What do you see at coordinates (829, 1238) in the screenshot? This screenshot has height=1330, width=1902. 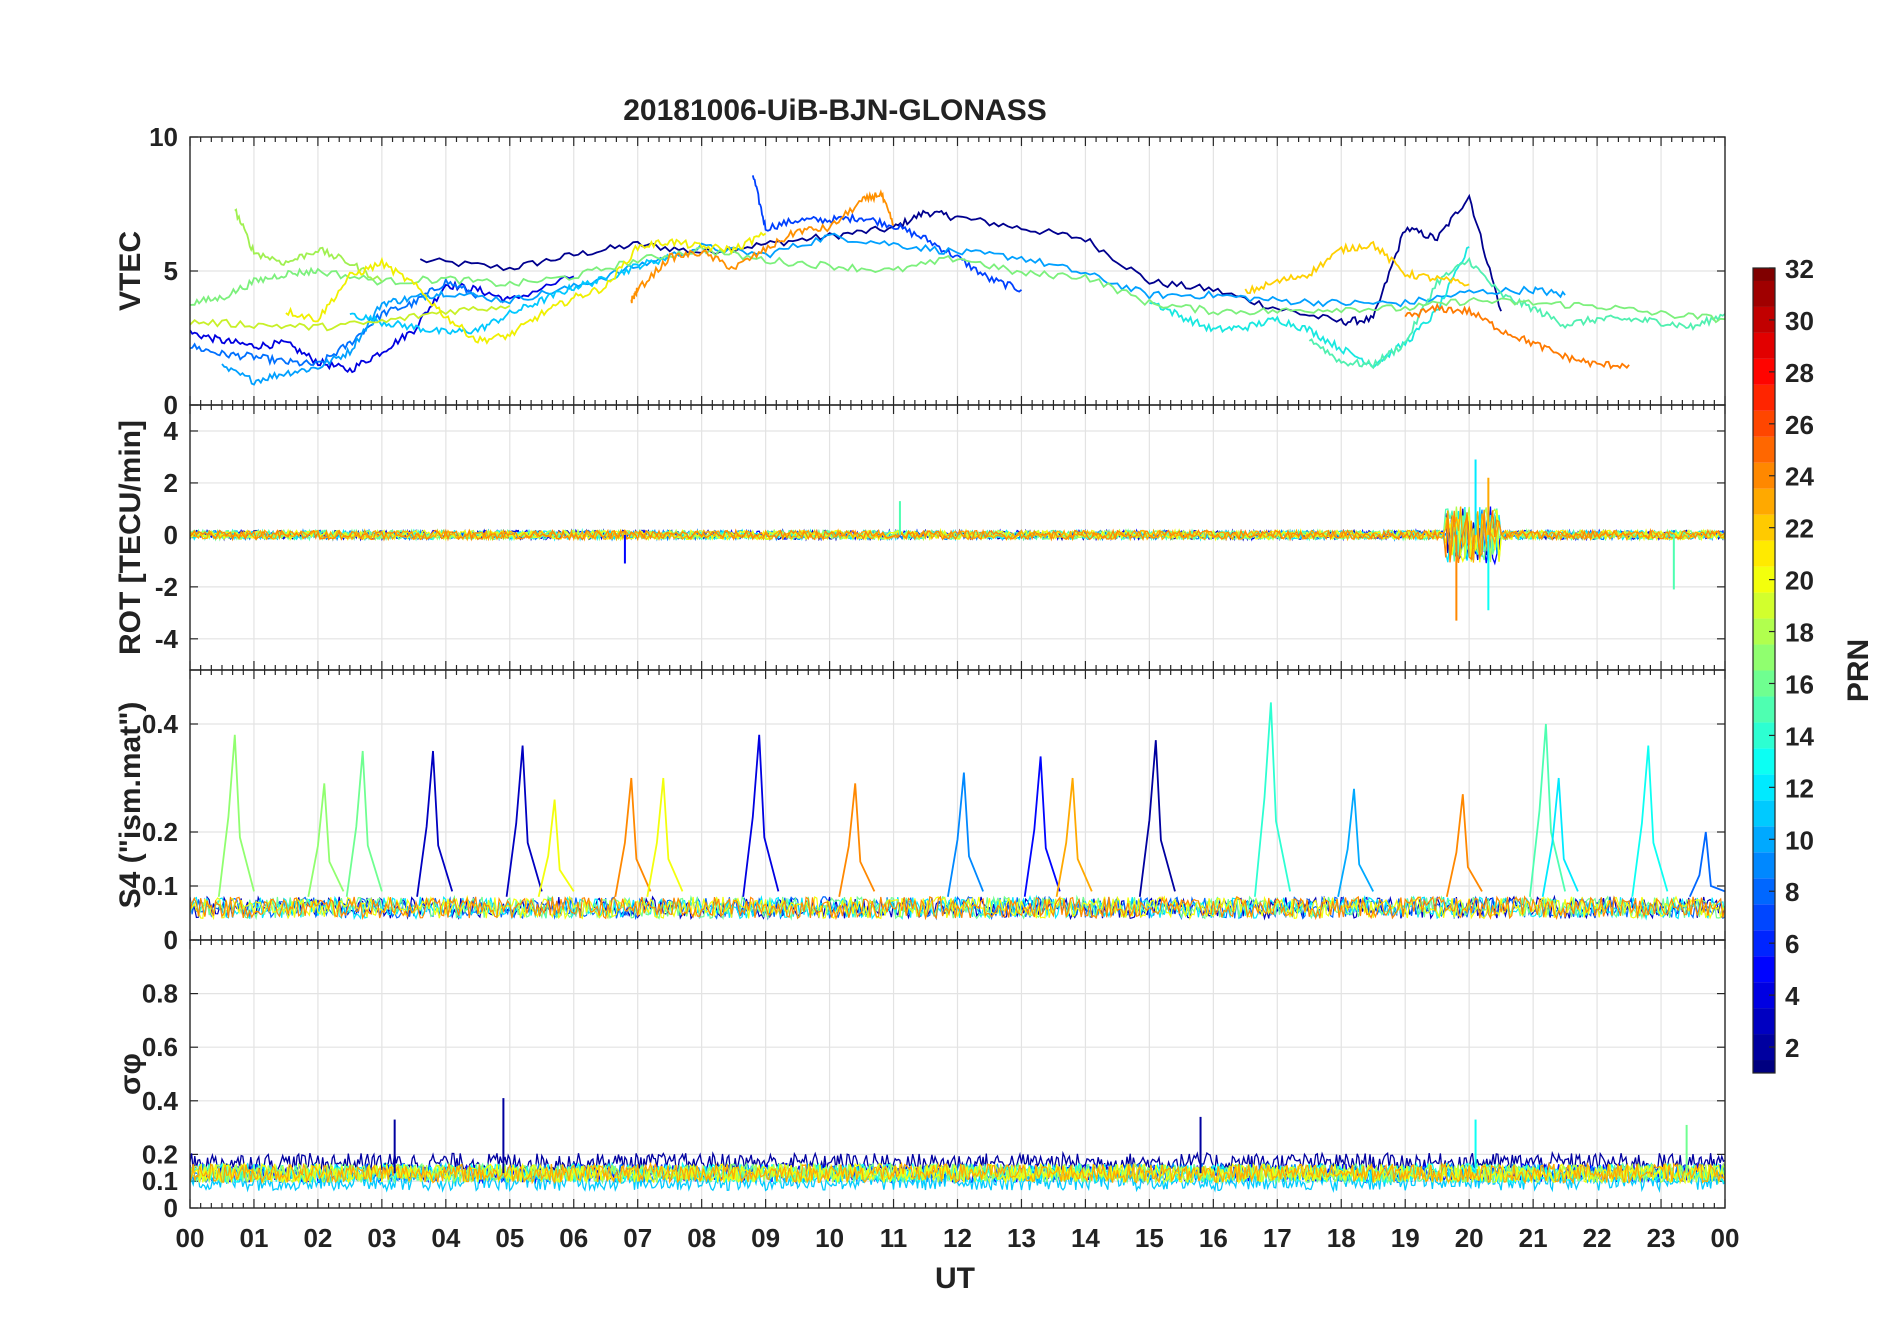 I see `x-tick-label: 10` at bounding box center [829, 1238].